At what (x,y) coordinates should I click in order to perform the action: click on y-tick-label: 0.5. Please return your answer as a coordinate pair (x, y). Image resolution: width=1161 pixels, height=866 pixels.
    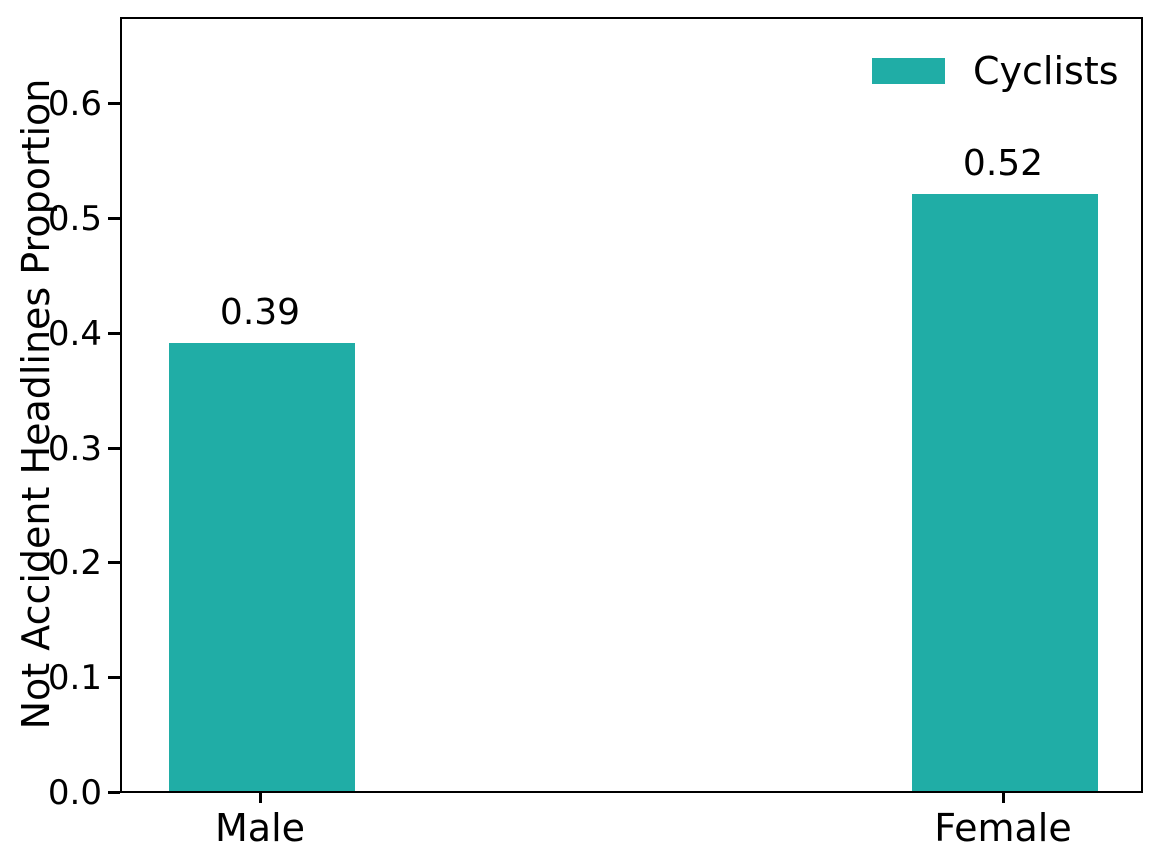
    Looking at the image, I should click on (74, 219).